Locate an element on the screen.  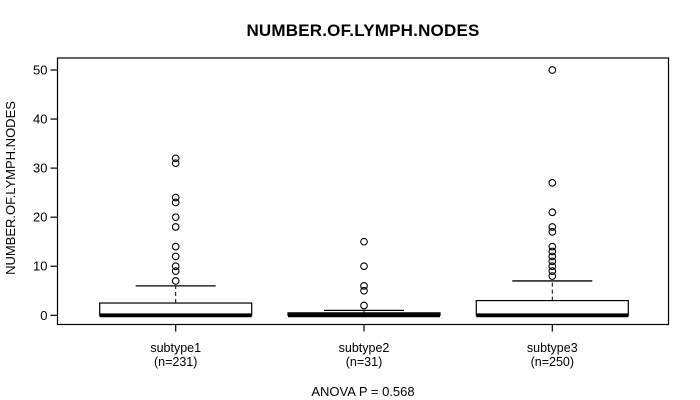
chart-title: NUMBER.OF.LYMPH.NODES is located at coordinates (362, 30).